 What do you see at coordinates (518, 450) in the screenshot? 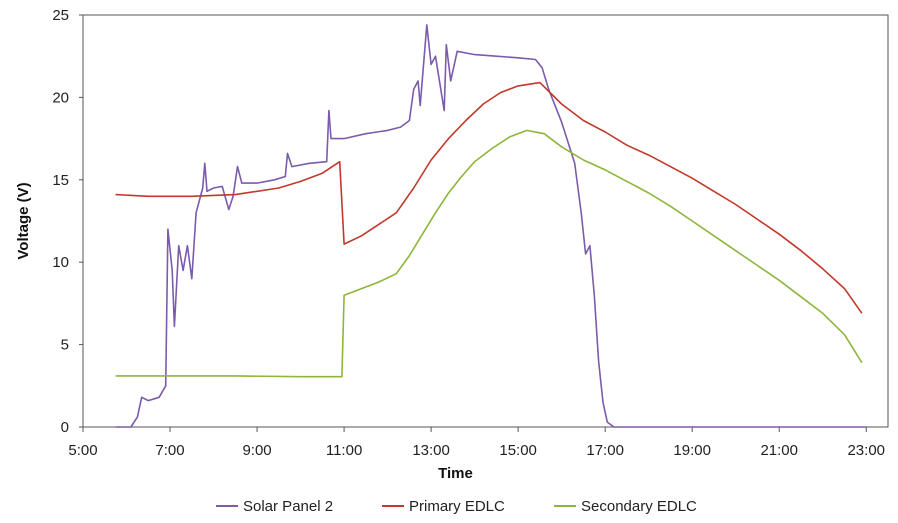
I see `x-tick-label: 15:00` at bounding box center [518, 450].